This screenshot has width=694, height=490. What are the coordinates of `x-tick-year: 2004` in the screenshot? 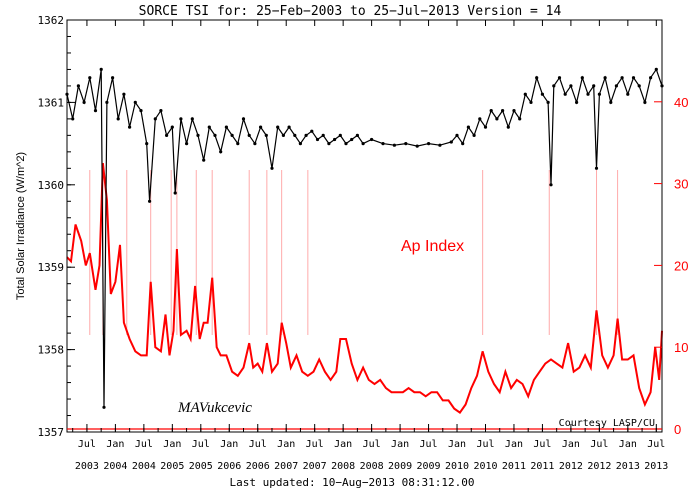 It's located at (115, 466).